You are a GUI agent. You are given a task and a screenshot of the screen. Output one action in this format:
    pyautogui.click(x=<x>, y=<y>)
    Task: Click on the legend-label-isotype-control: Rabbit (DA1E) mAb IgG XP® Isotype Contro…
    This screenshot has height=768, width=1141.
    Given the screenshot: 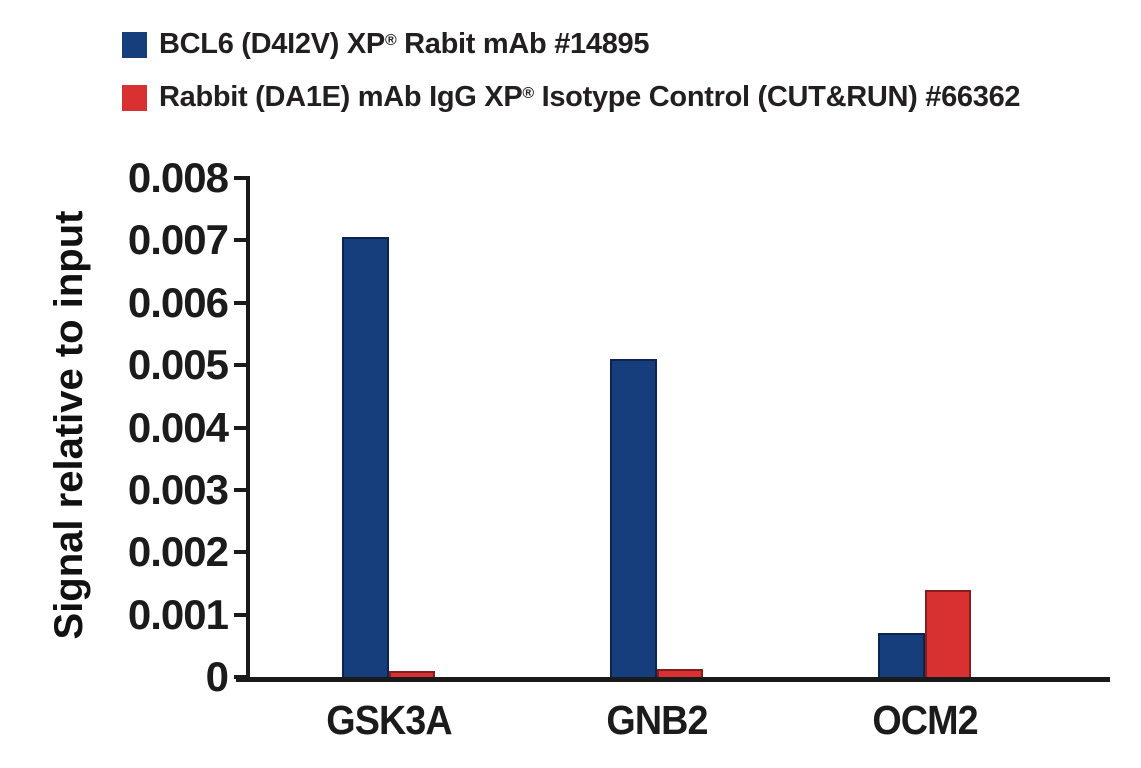 What is the action you would take?
    pyautogui.click(x=590, y=97)
    